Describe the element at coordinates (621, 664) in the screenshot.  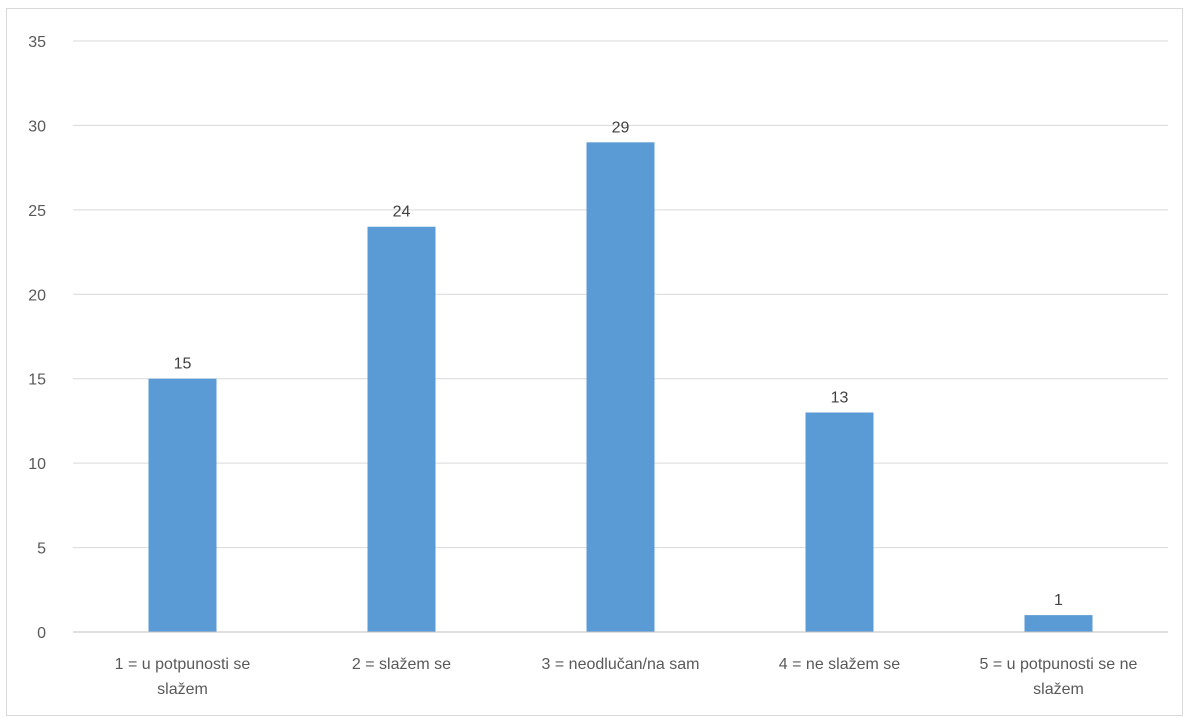
I see `category-label: 3 = neodlučan/na sam` at that location.